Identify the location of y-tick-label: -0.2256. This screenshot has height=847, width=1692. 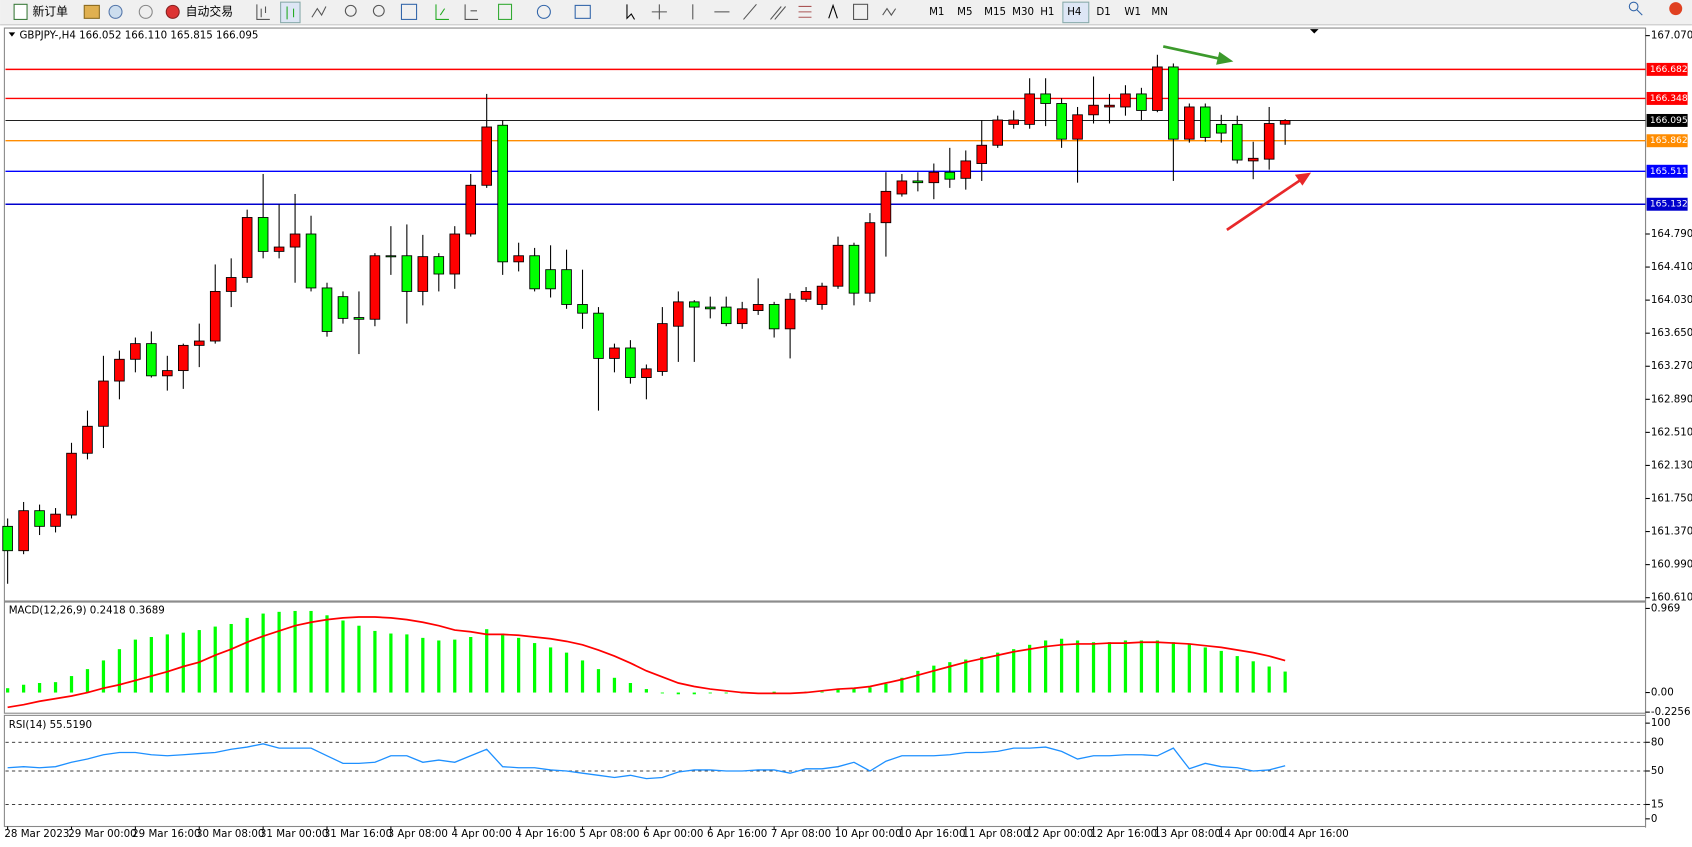
(1671, 712).